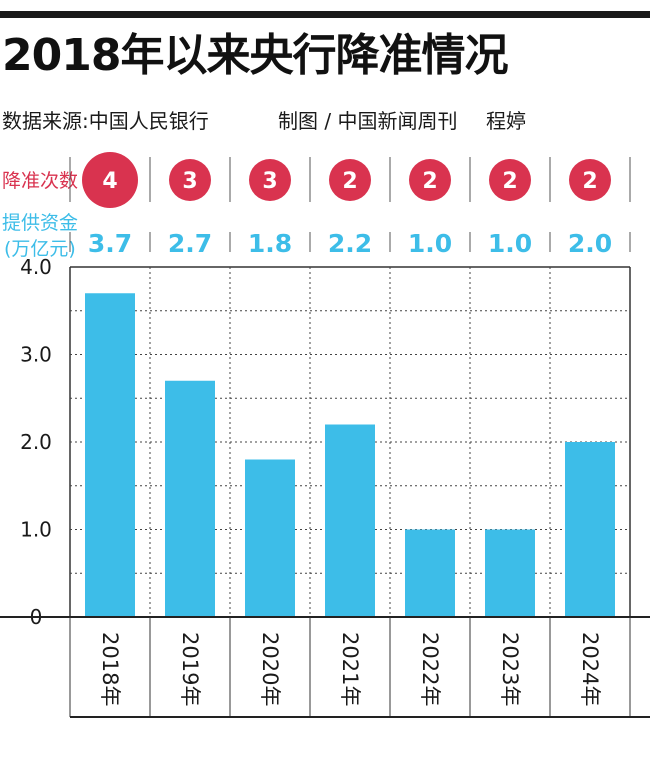 The height and width of the screenshot is (757, 650). Describe the element at coordinates (270, 669) in the screenshot. I see `x-tick-label: 2020年` at that location.